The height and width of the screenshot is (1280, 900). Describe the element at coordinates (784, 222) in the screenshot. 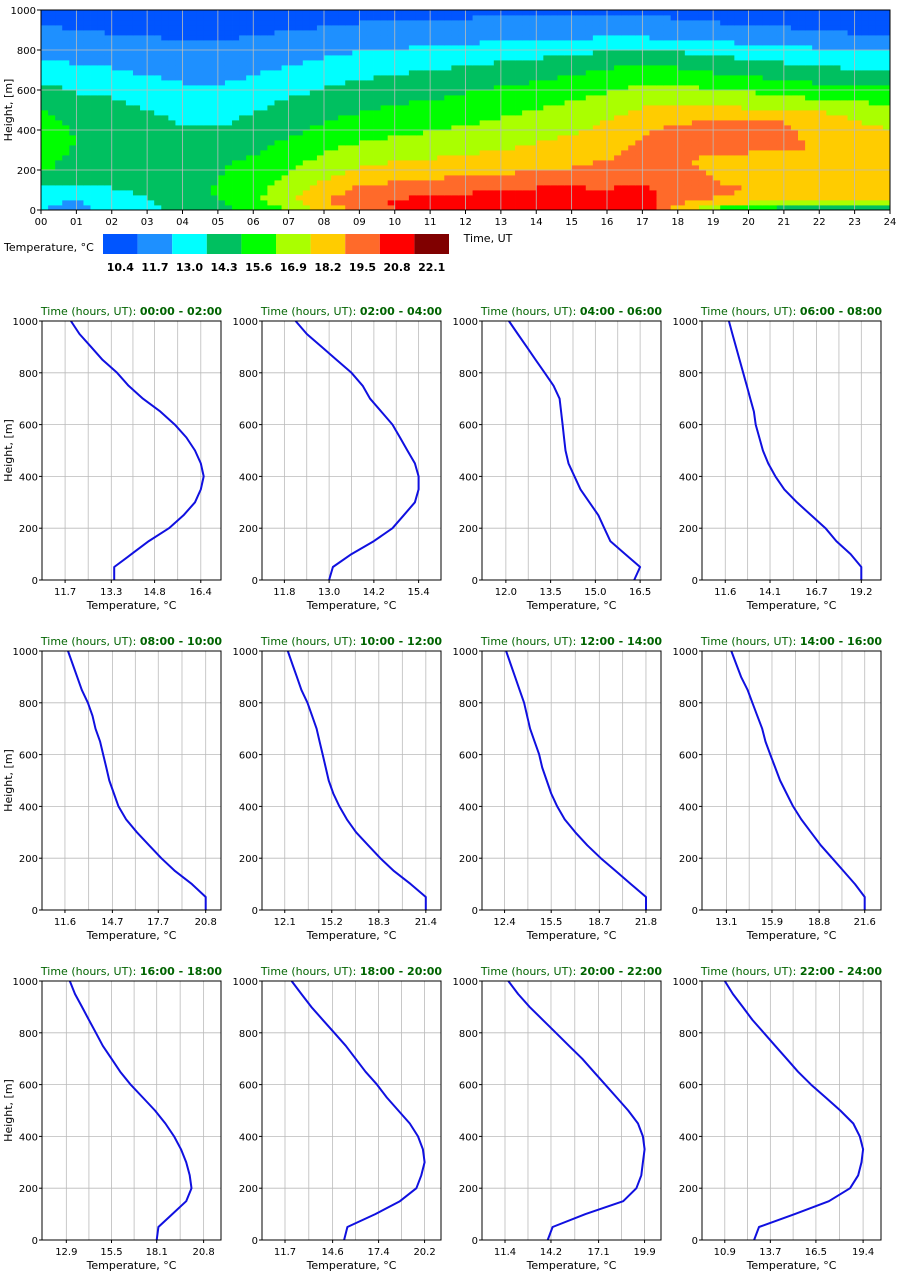

I see `heatmap-xtick-label: 21` at that location.